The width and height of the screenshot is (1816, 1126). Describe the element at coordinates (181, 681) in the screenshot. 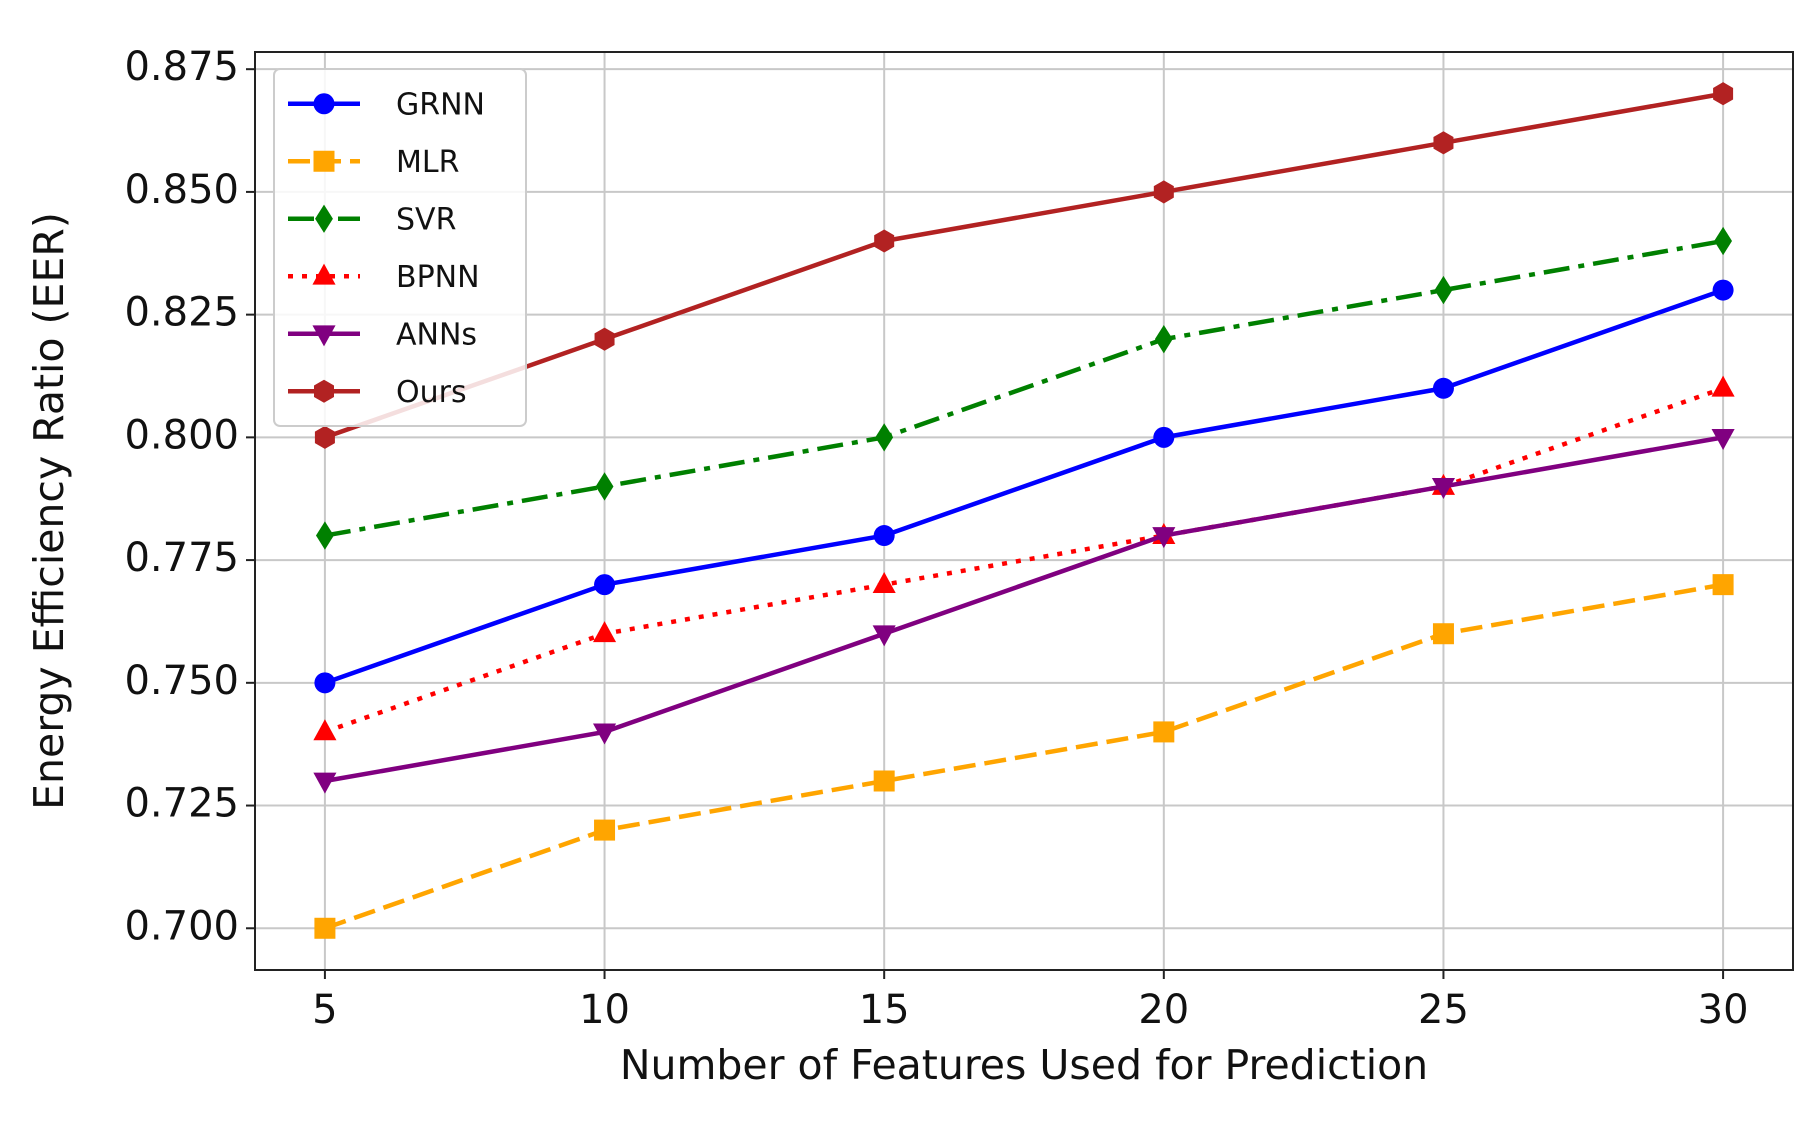

I see `y-tick-label: 0.750` at that location.